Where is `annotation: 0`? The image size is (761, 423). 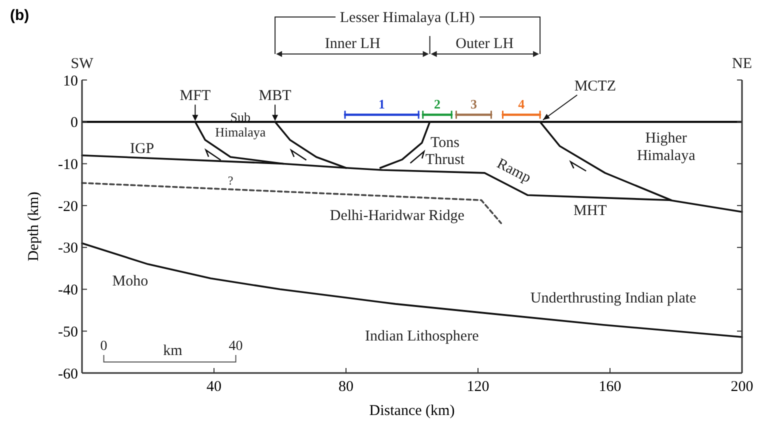
annotation: 0 is located at coordinates (104, 346).